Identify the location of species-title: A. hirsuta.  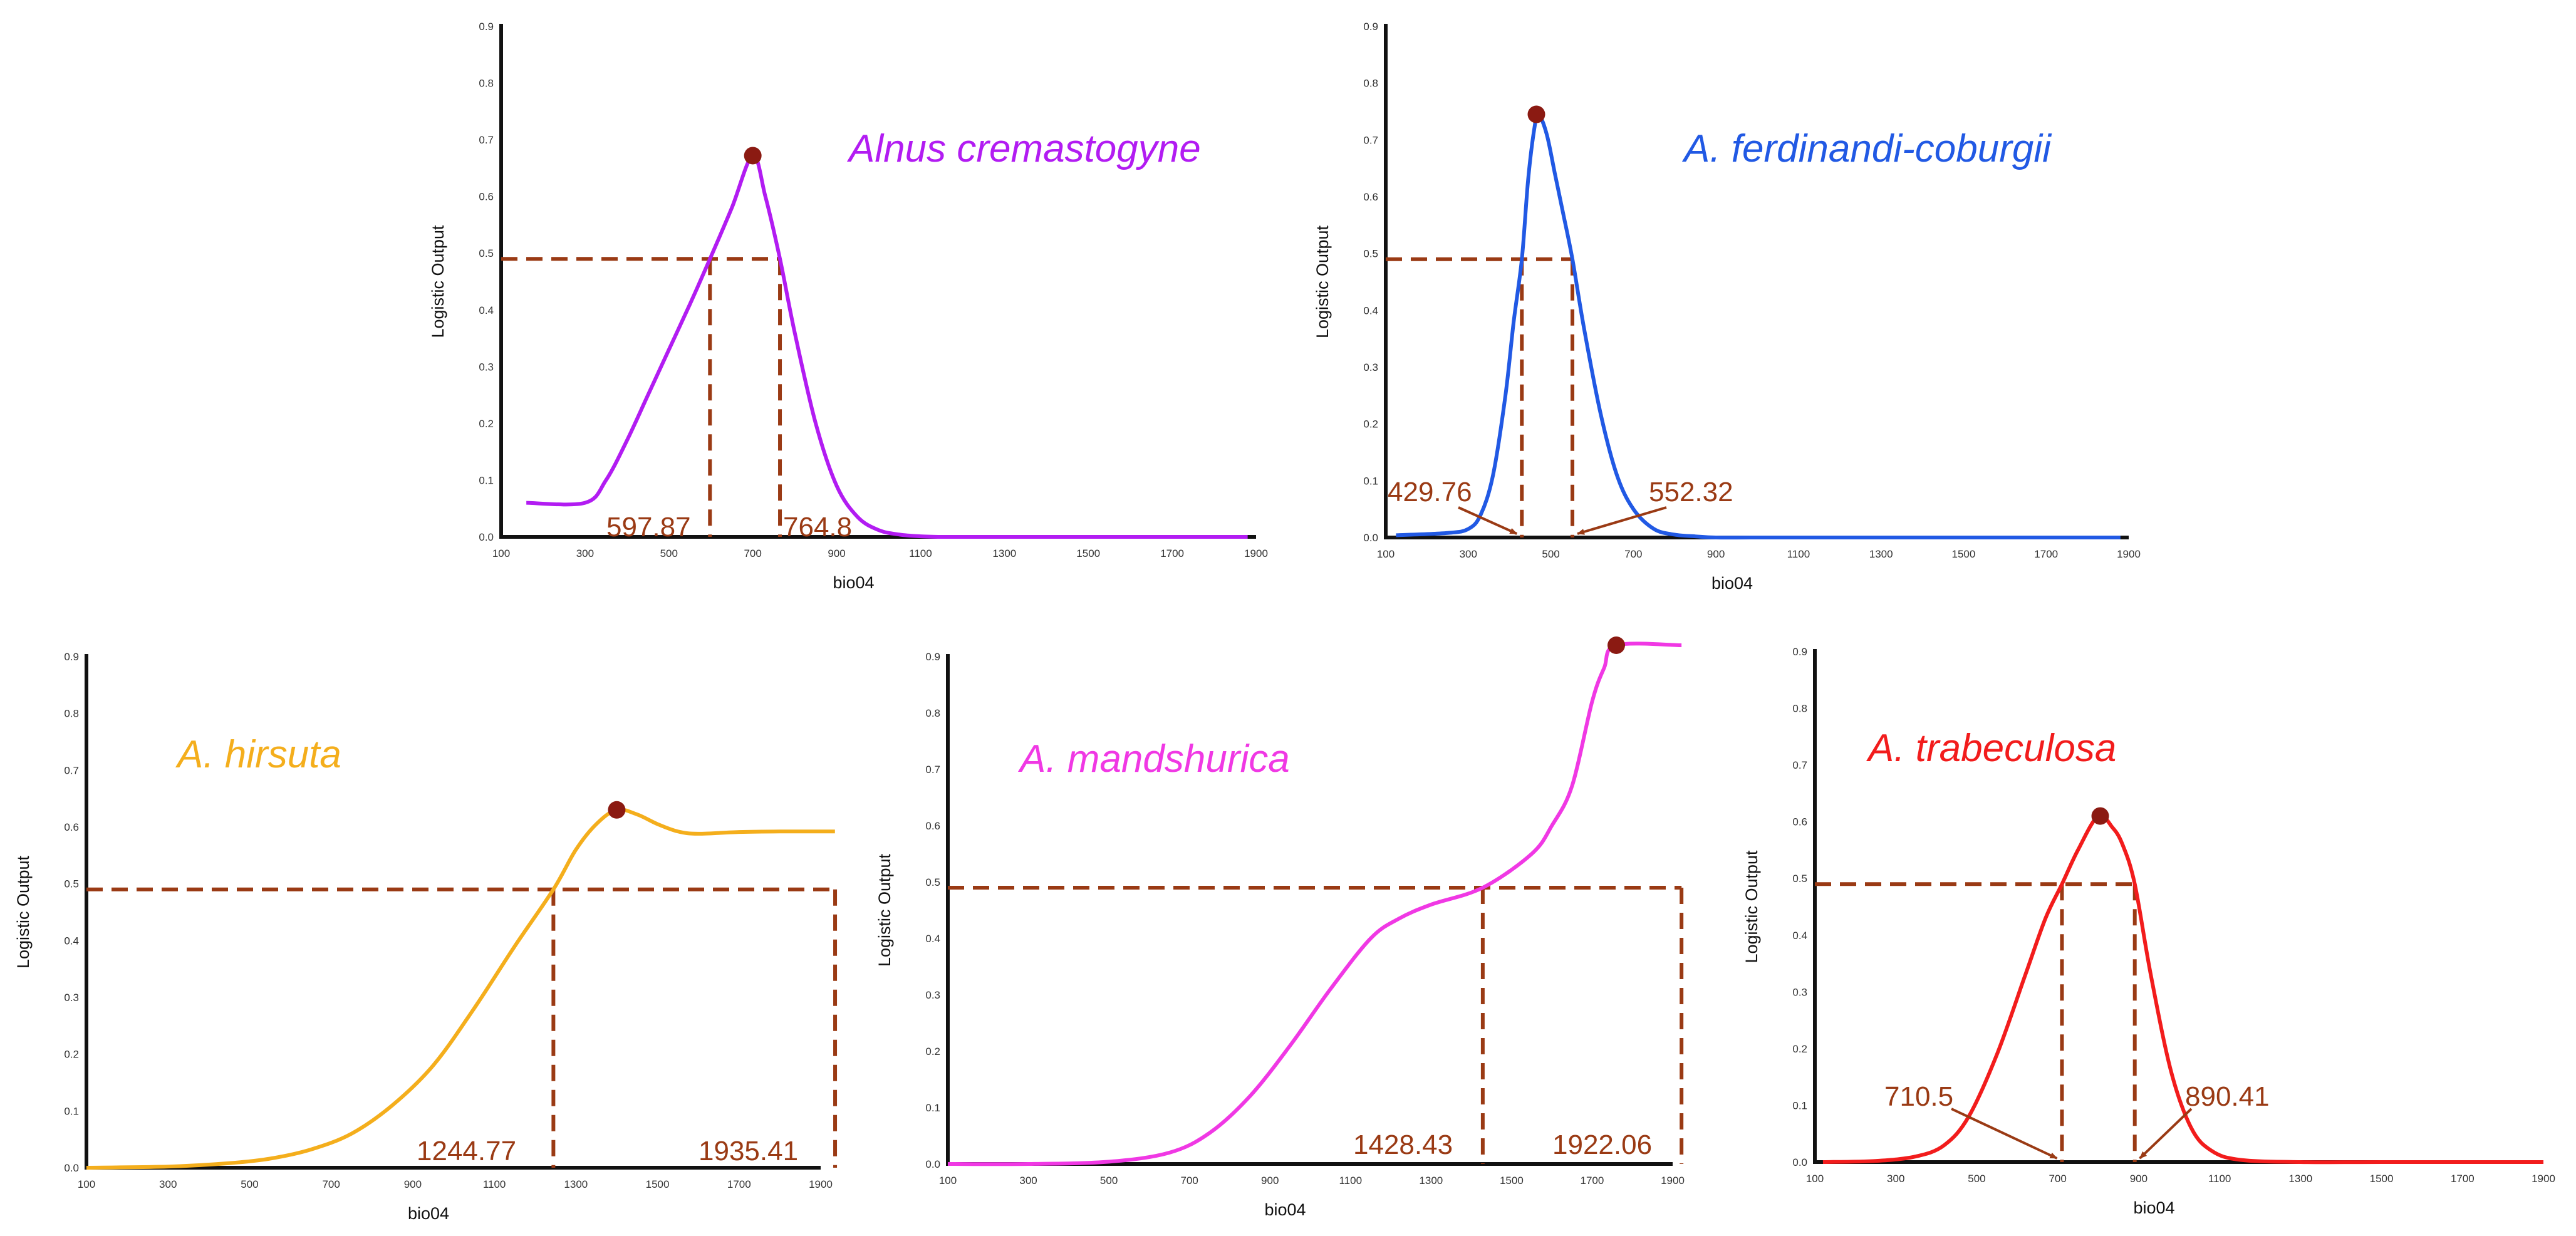
(258, 754).